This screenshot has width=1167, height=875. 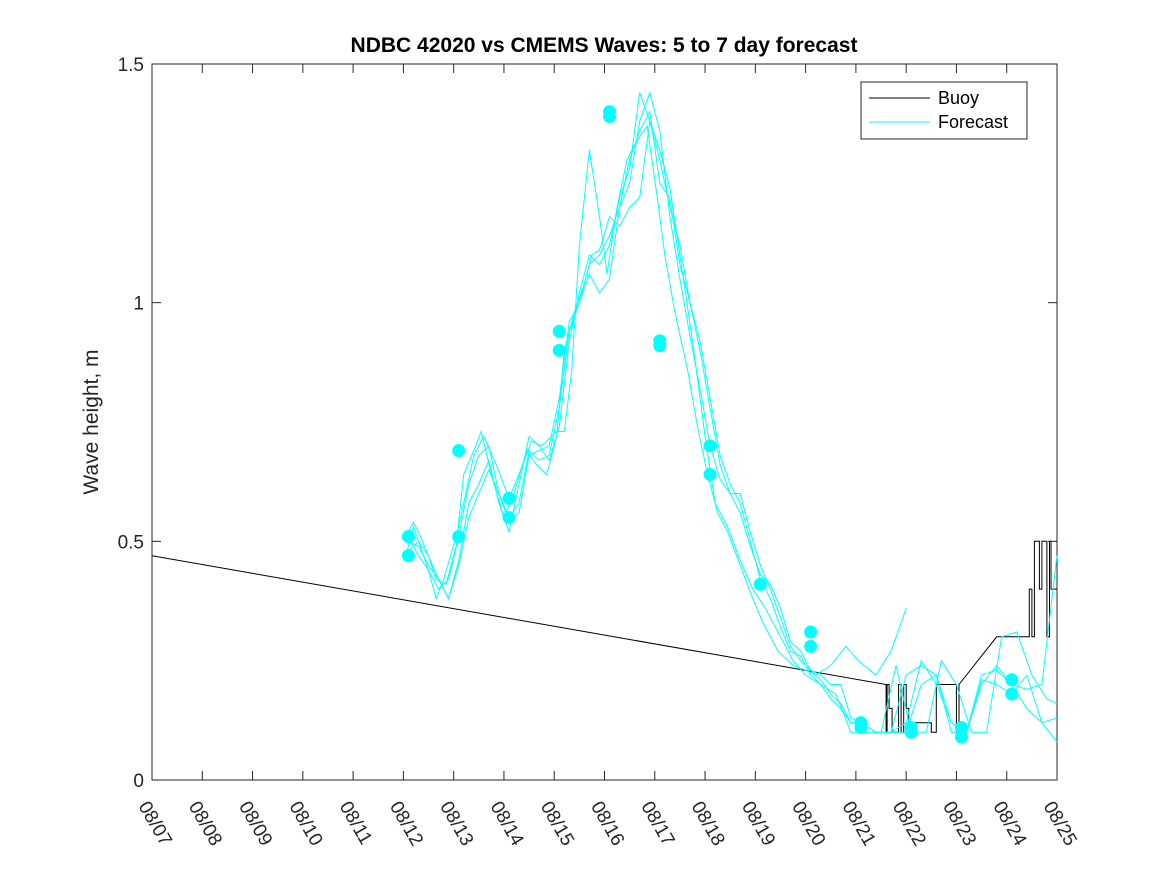 What do you see at coordinates (973, 122) in the screenshot?
I see `legend-forecast-label: Forecast` at bounding box center [973, 122].